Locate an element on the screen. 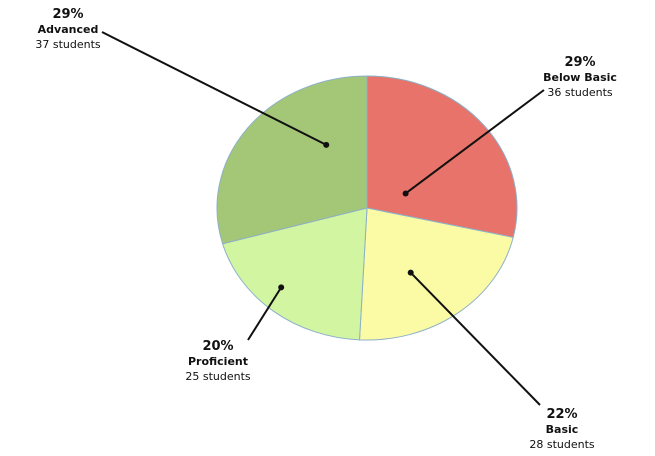  count-label-below-basic: 36 students is located at coordinates (580, 92).